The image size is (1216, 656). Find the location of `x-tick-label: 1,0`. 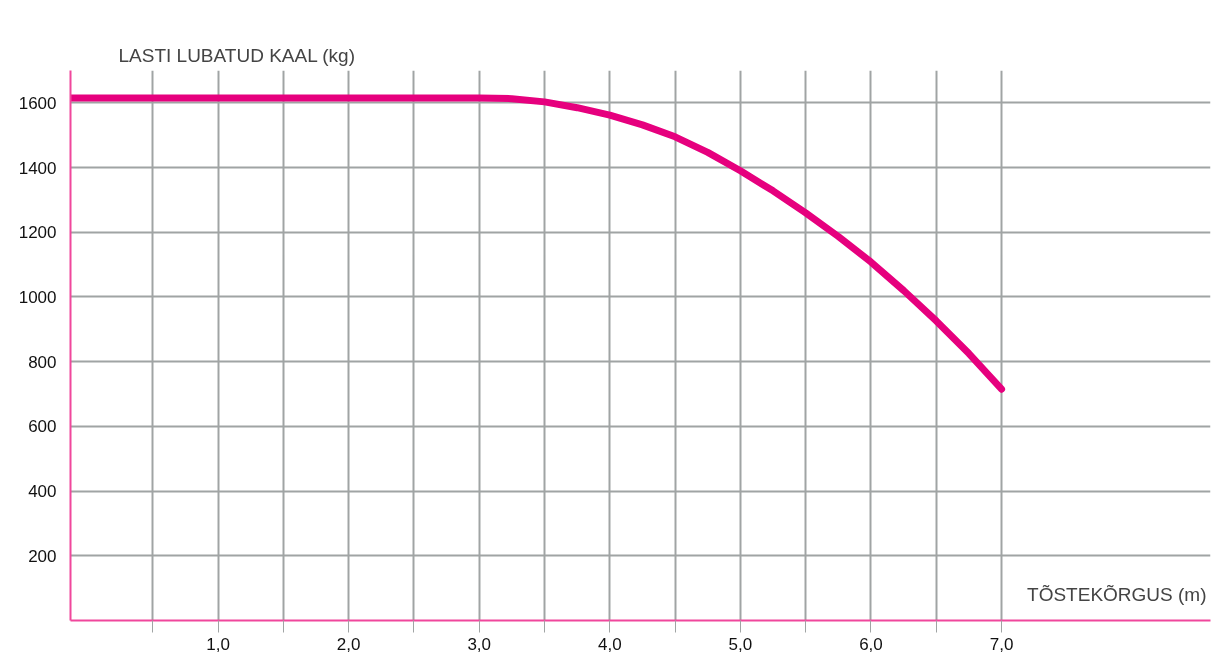

x-tick-label: 1,0 is located at coordinates (218, 644).